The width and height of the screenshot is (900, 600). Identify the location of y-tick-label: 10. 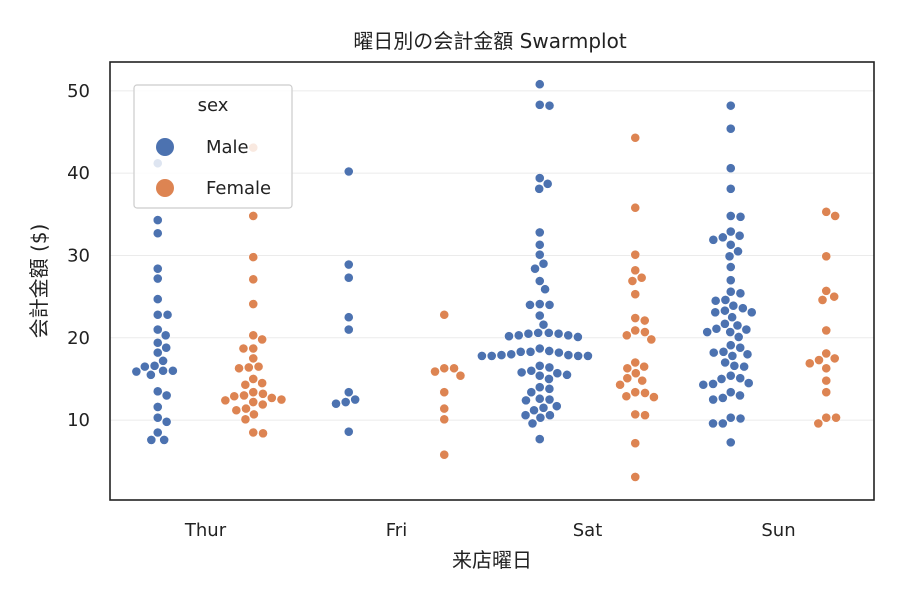
(78, 420).